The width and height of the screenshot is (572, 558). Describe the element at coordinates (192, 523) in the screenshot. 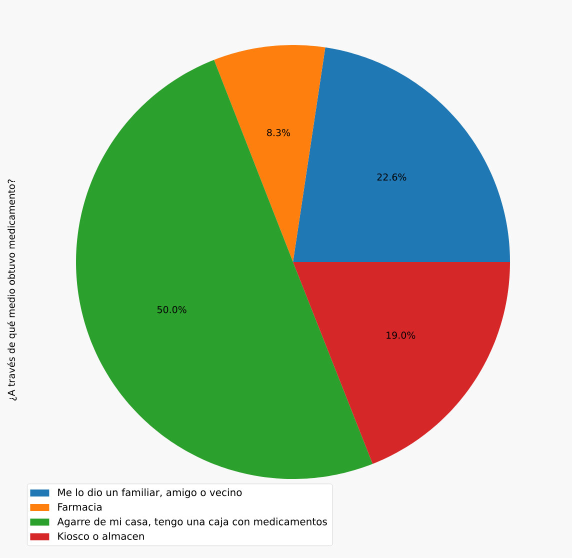

I see `legend-label: Agarre de mi casa, tengo una caja con medicamentos` at that location.